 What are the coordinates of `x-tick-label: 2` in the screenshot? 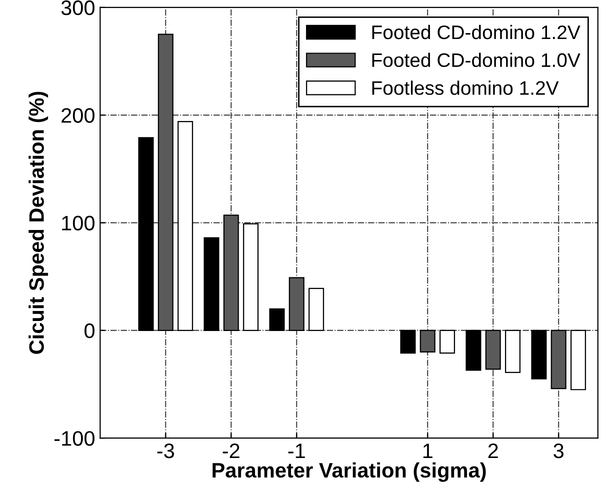 It's located at (493, 450).